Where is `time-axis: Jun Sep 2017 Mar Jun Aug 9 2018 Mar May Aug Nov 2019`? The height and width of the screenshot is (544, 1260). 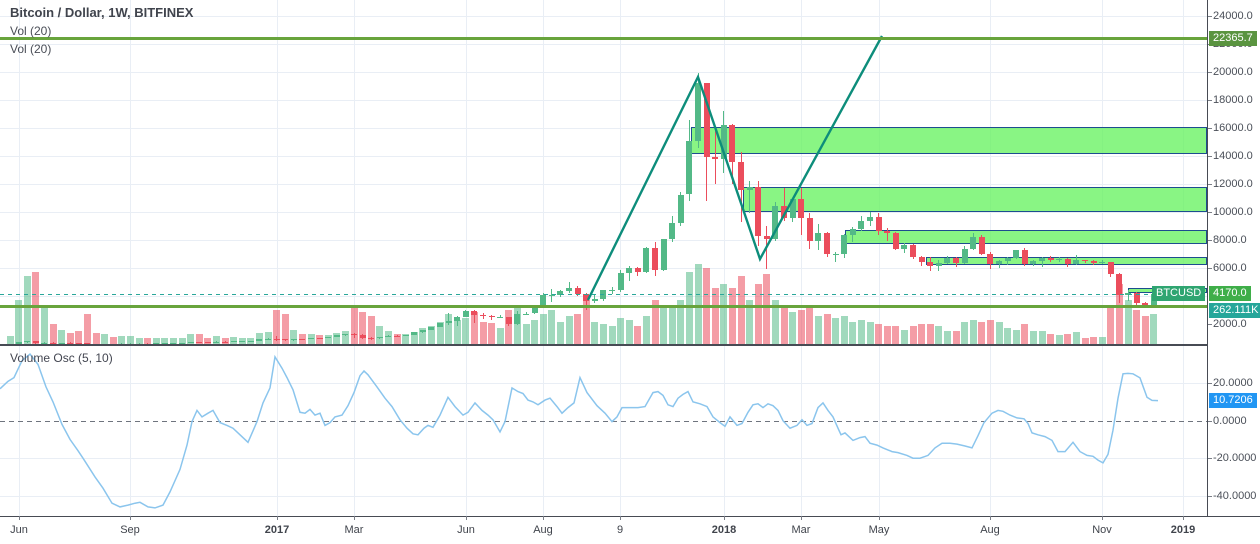 time-axis: Jun Sep 2017 Mar Jun Aug 9 2018 Mar May Aug Nov 2019 is located at coordinates (630, 530).